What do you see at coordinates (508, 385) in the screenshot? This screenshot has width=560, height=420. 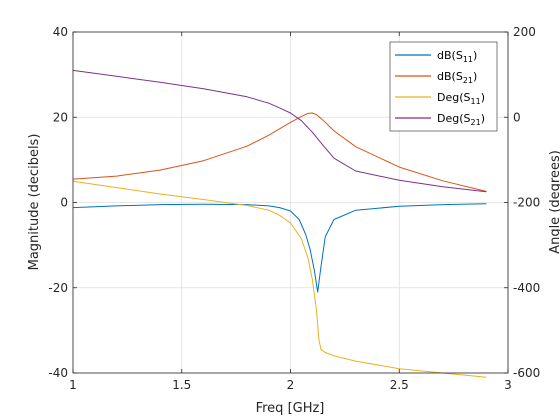 I see `x-tick-label: 3` at bounding box center [508, 385].